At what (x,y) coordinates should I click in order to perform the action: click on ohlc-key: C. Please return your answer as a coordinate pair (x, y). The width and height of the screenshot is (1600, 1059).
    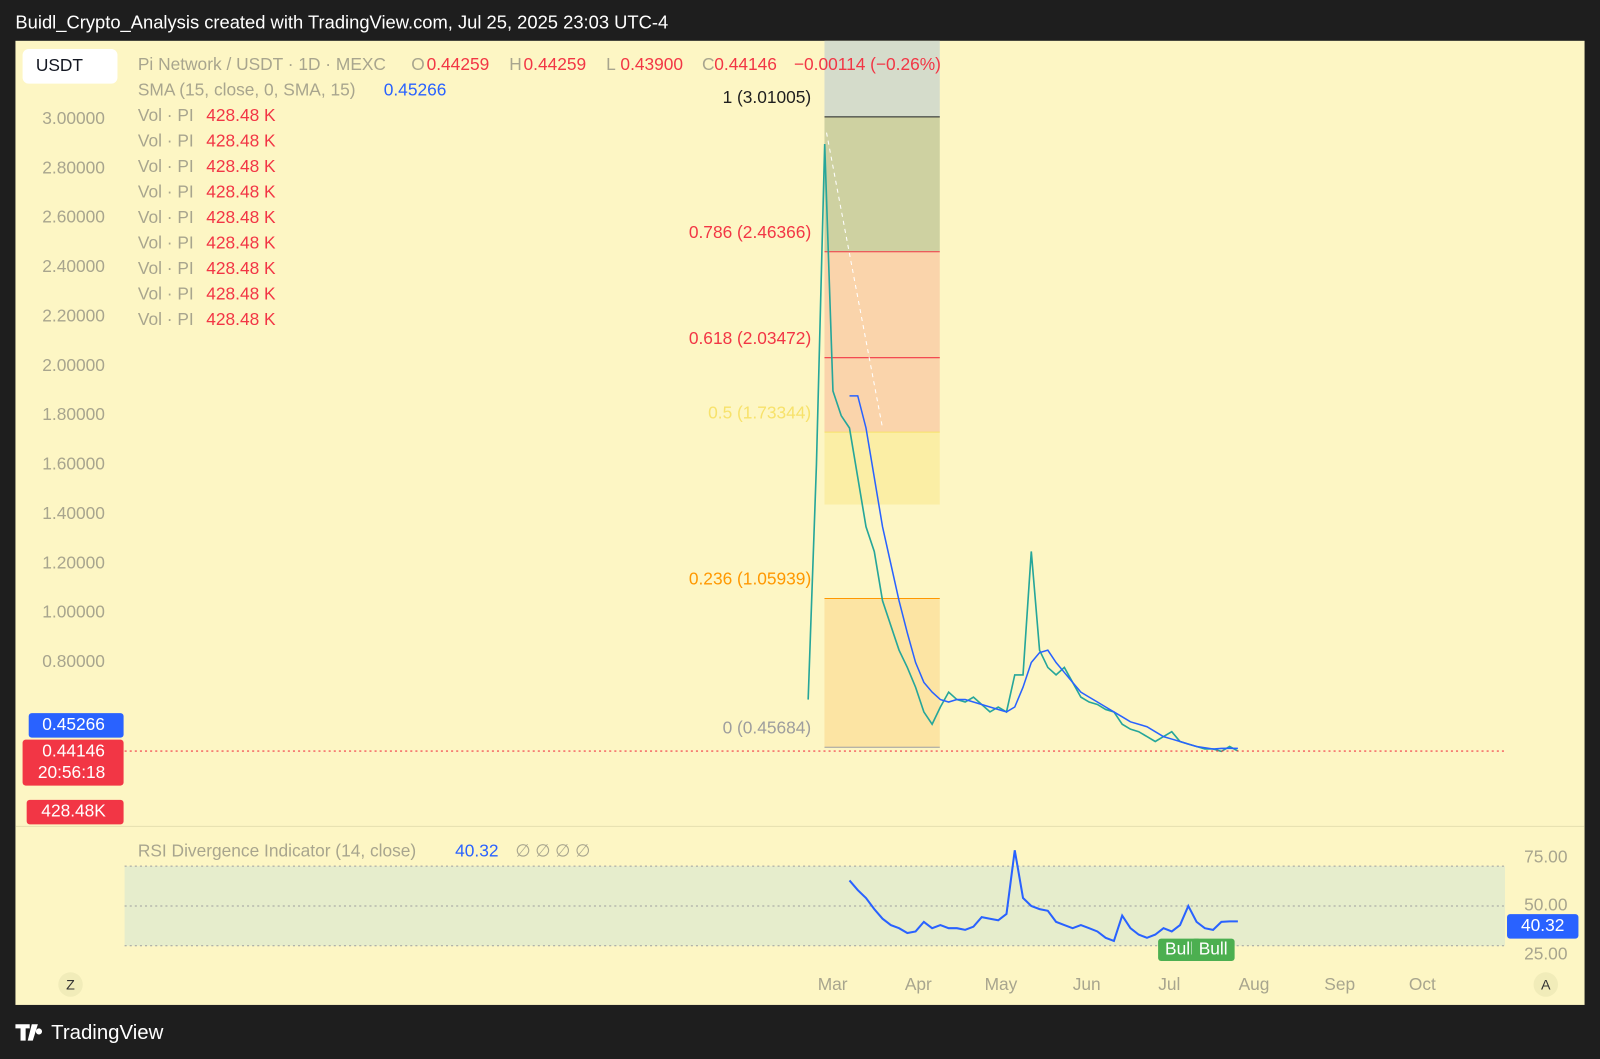
    Looking at the image, I should click on (708, 64).